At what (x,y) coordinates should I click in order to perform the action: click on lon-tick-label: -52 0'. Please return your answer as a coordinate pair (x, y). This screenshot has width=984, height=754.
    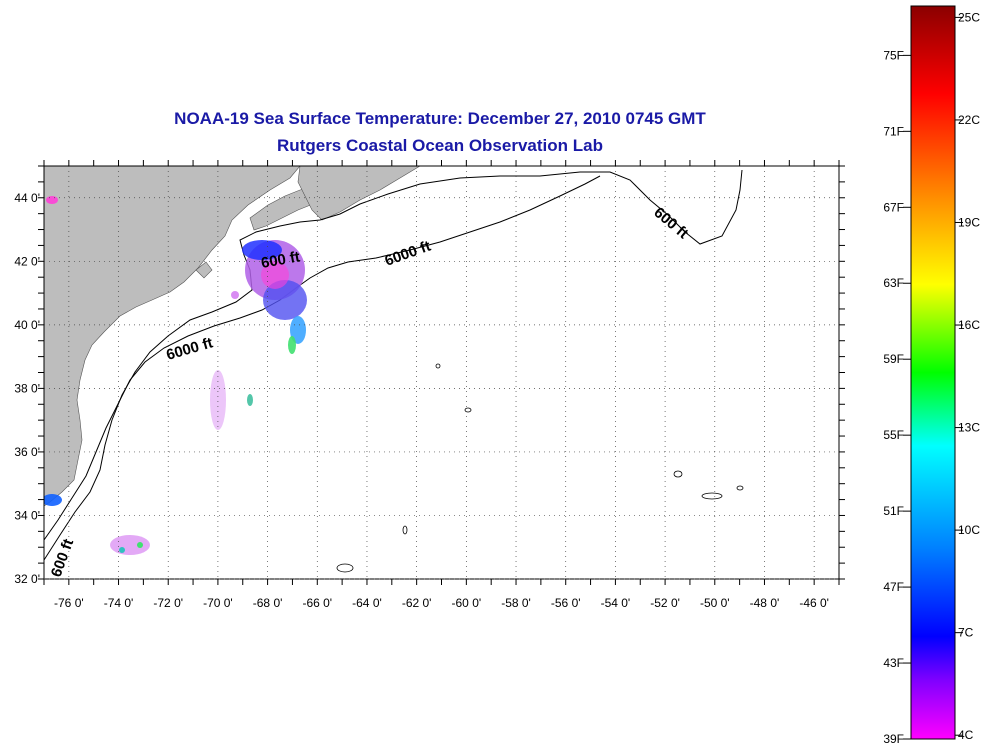
    Looking at the image, I should click on (665, 603).